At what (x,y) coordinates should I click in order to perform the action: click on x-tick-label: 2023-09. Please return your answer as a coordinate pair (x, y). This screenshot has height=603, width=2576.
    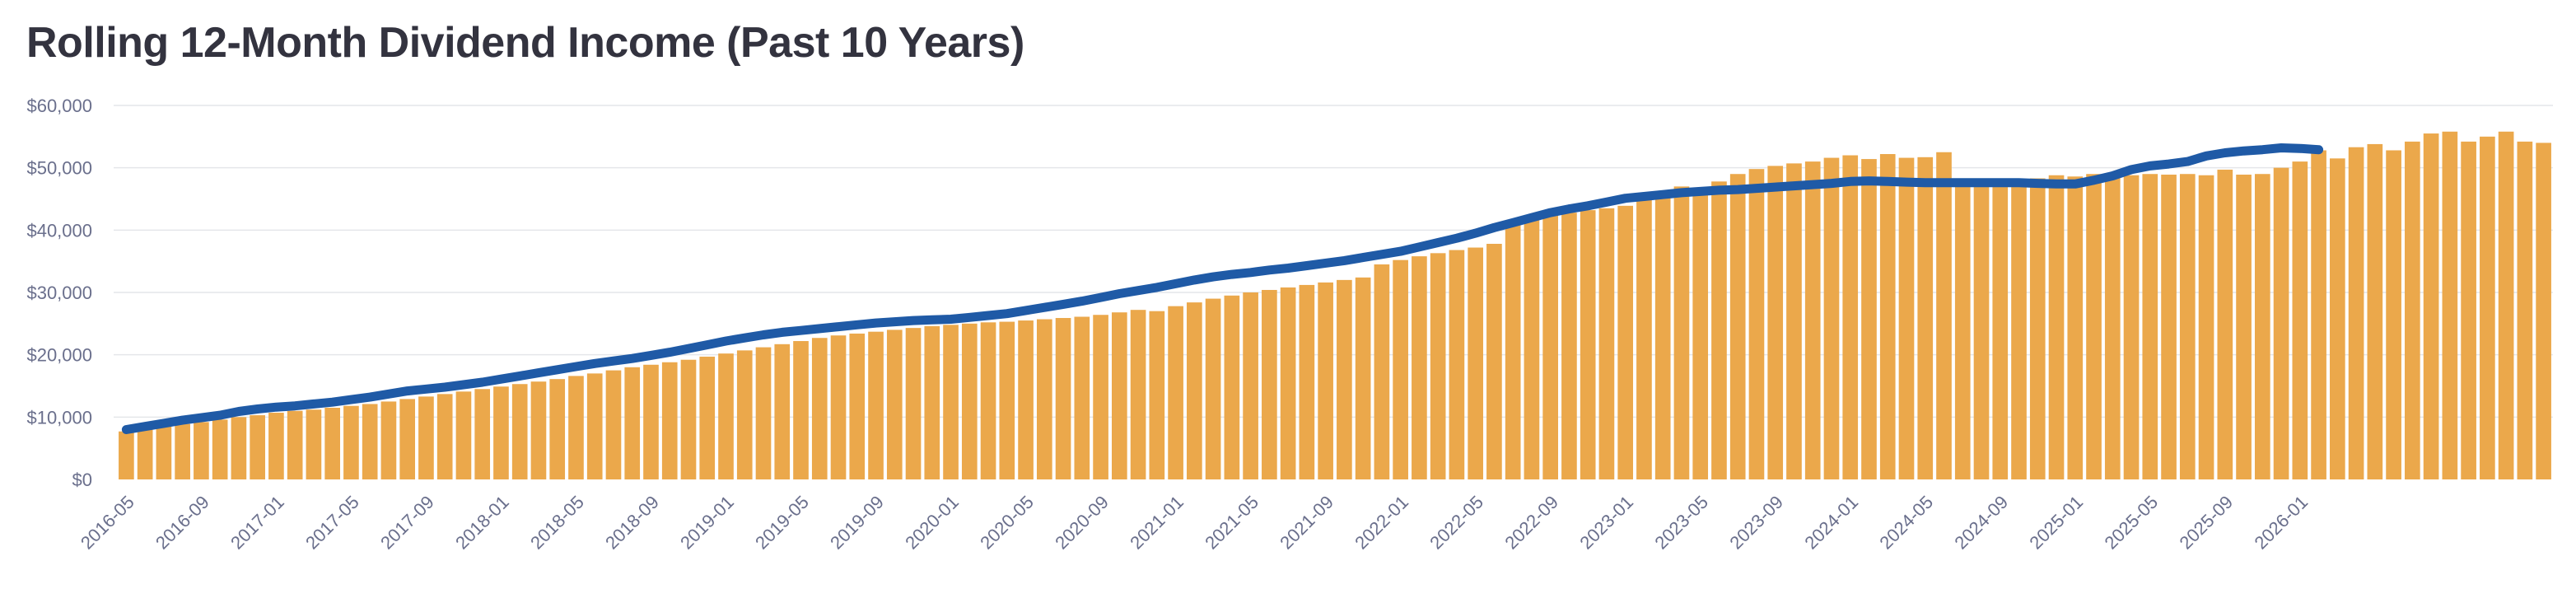
    Looking at the image, I should click on (1756, 523).